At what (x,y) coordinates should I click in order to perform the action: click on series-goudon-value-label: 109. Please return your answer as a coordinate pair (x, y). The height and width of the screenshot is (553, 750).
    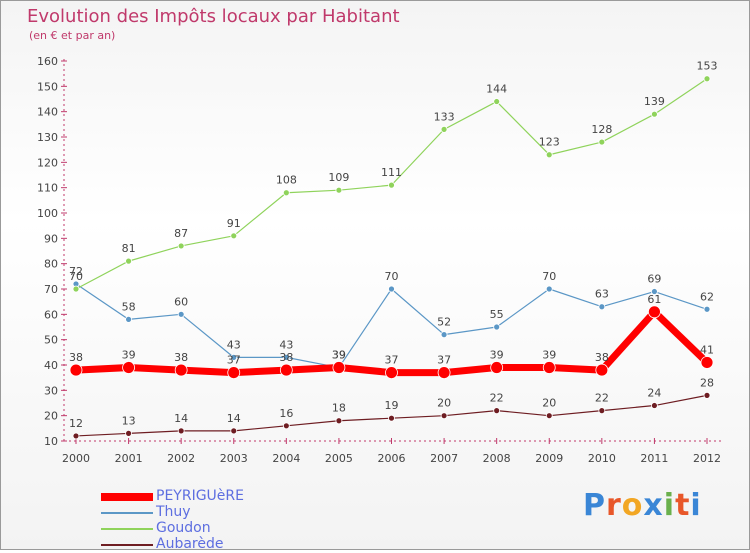
    Looking at the image, I should click on (338, 177).